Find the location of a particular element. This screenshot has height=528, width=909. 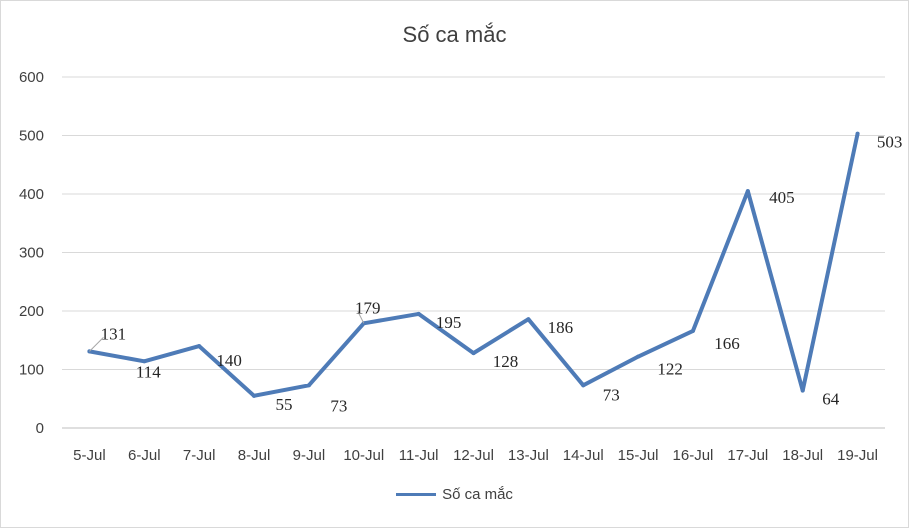

x-tick-label: 8-Jul is located at coordinates (254, 455).